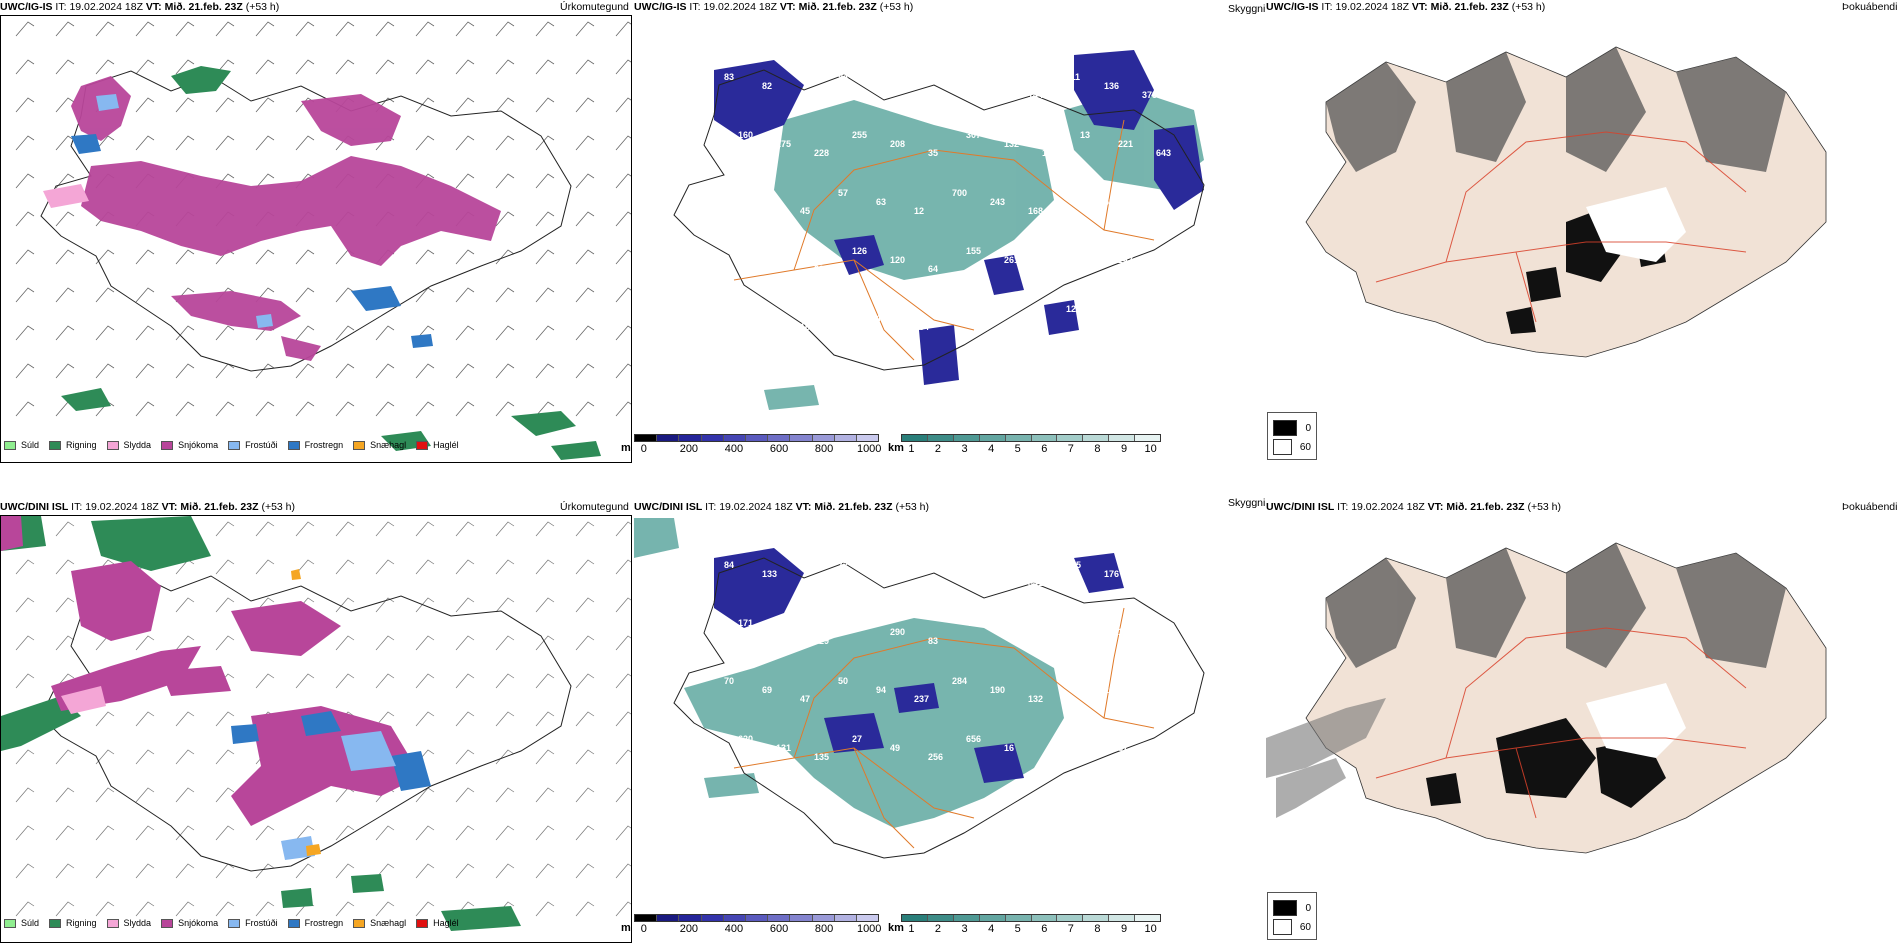 Image resolution: width=1900 pixels, height=950 pixels. I want to click on colorbar-tick: 4, so click(991, 449).